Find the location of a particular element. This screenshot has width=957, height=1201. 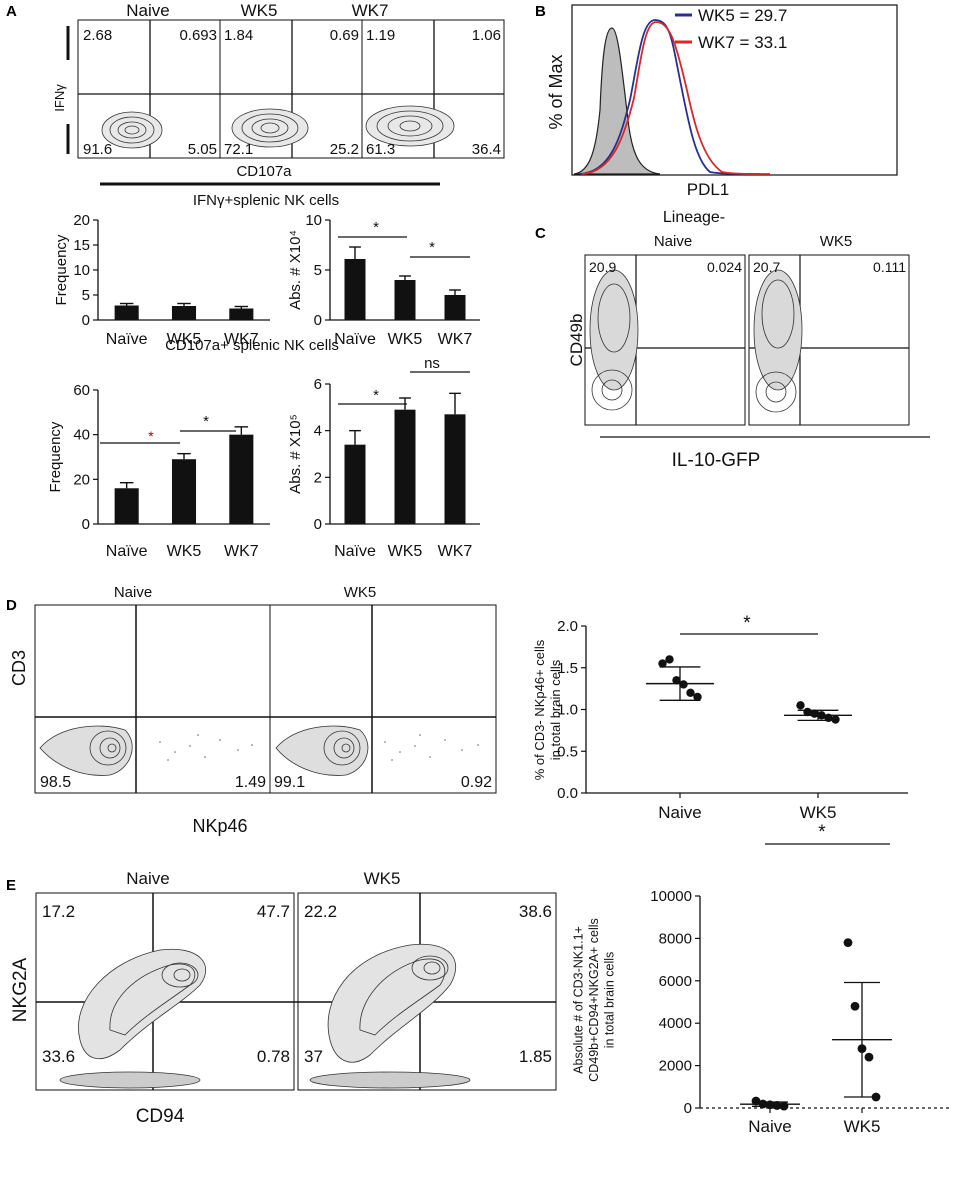

a-ifn-freq-ytick-label: 0 is located at coordinates (86, 320).